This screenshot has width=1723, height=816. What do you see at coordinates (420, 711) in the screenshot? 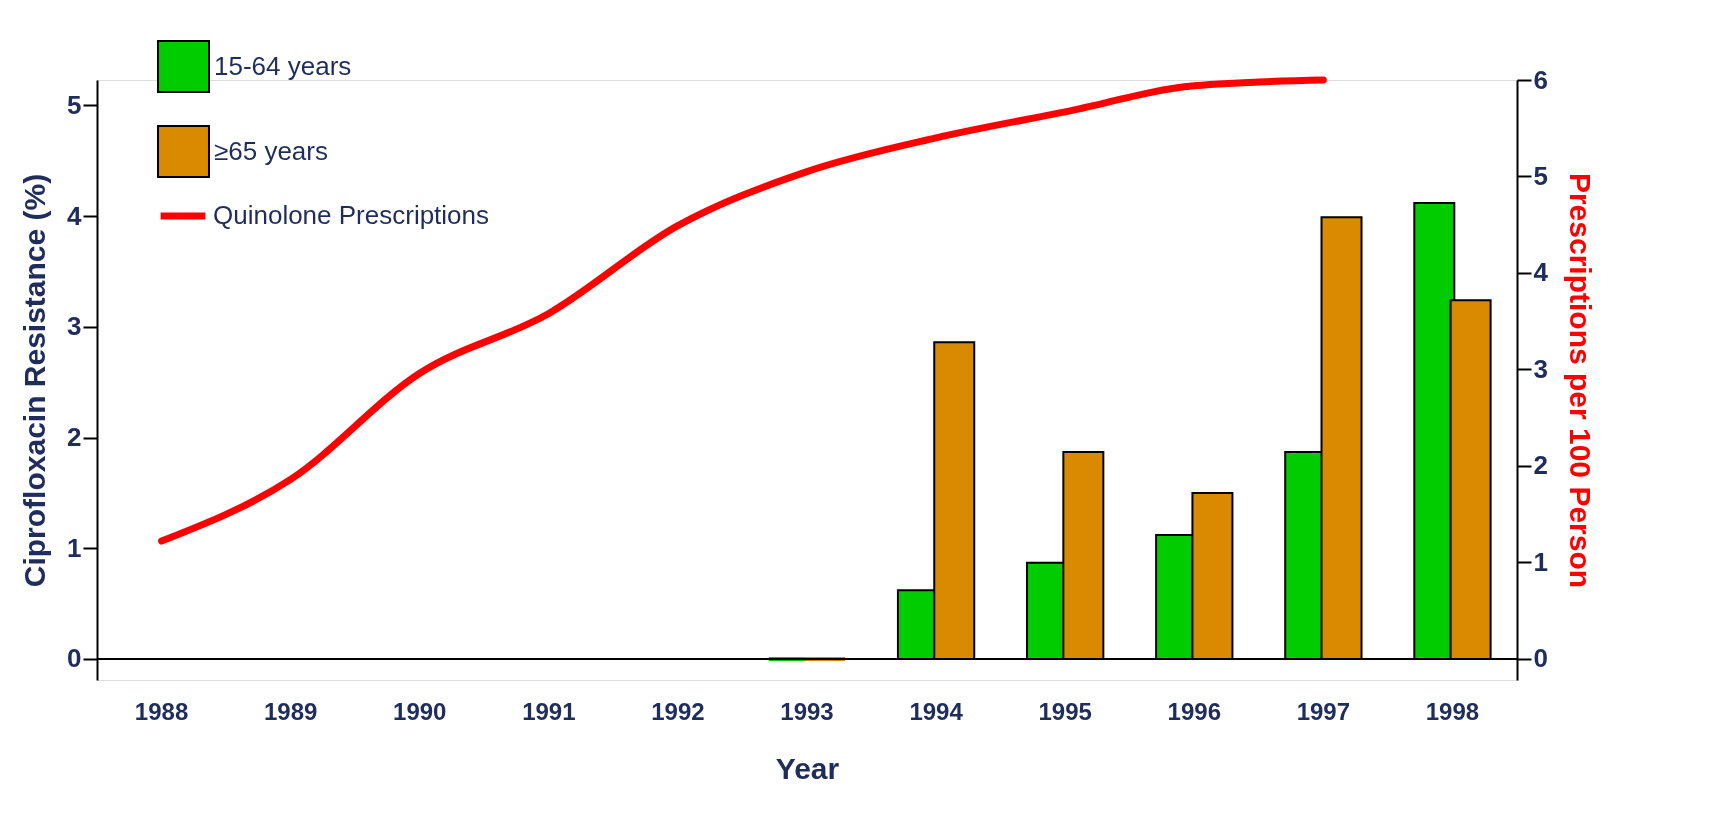
I see `x-tick-label: 1990` at bounding box center [420, 711].